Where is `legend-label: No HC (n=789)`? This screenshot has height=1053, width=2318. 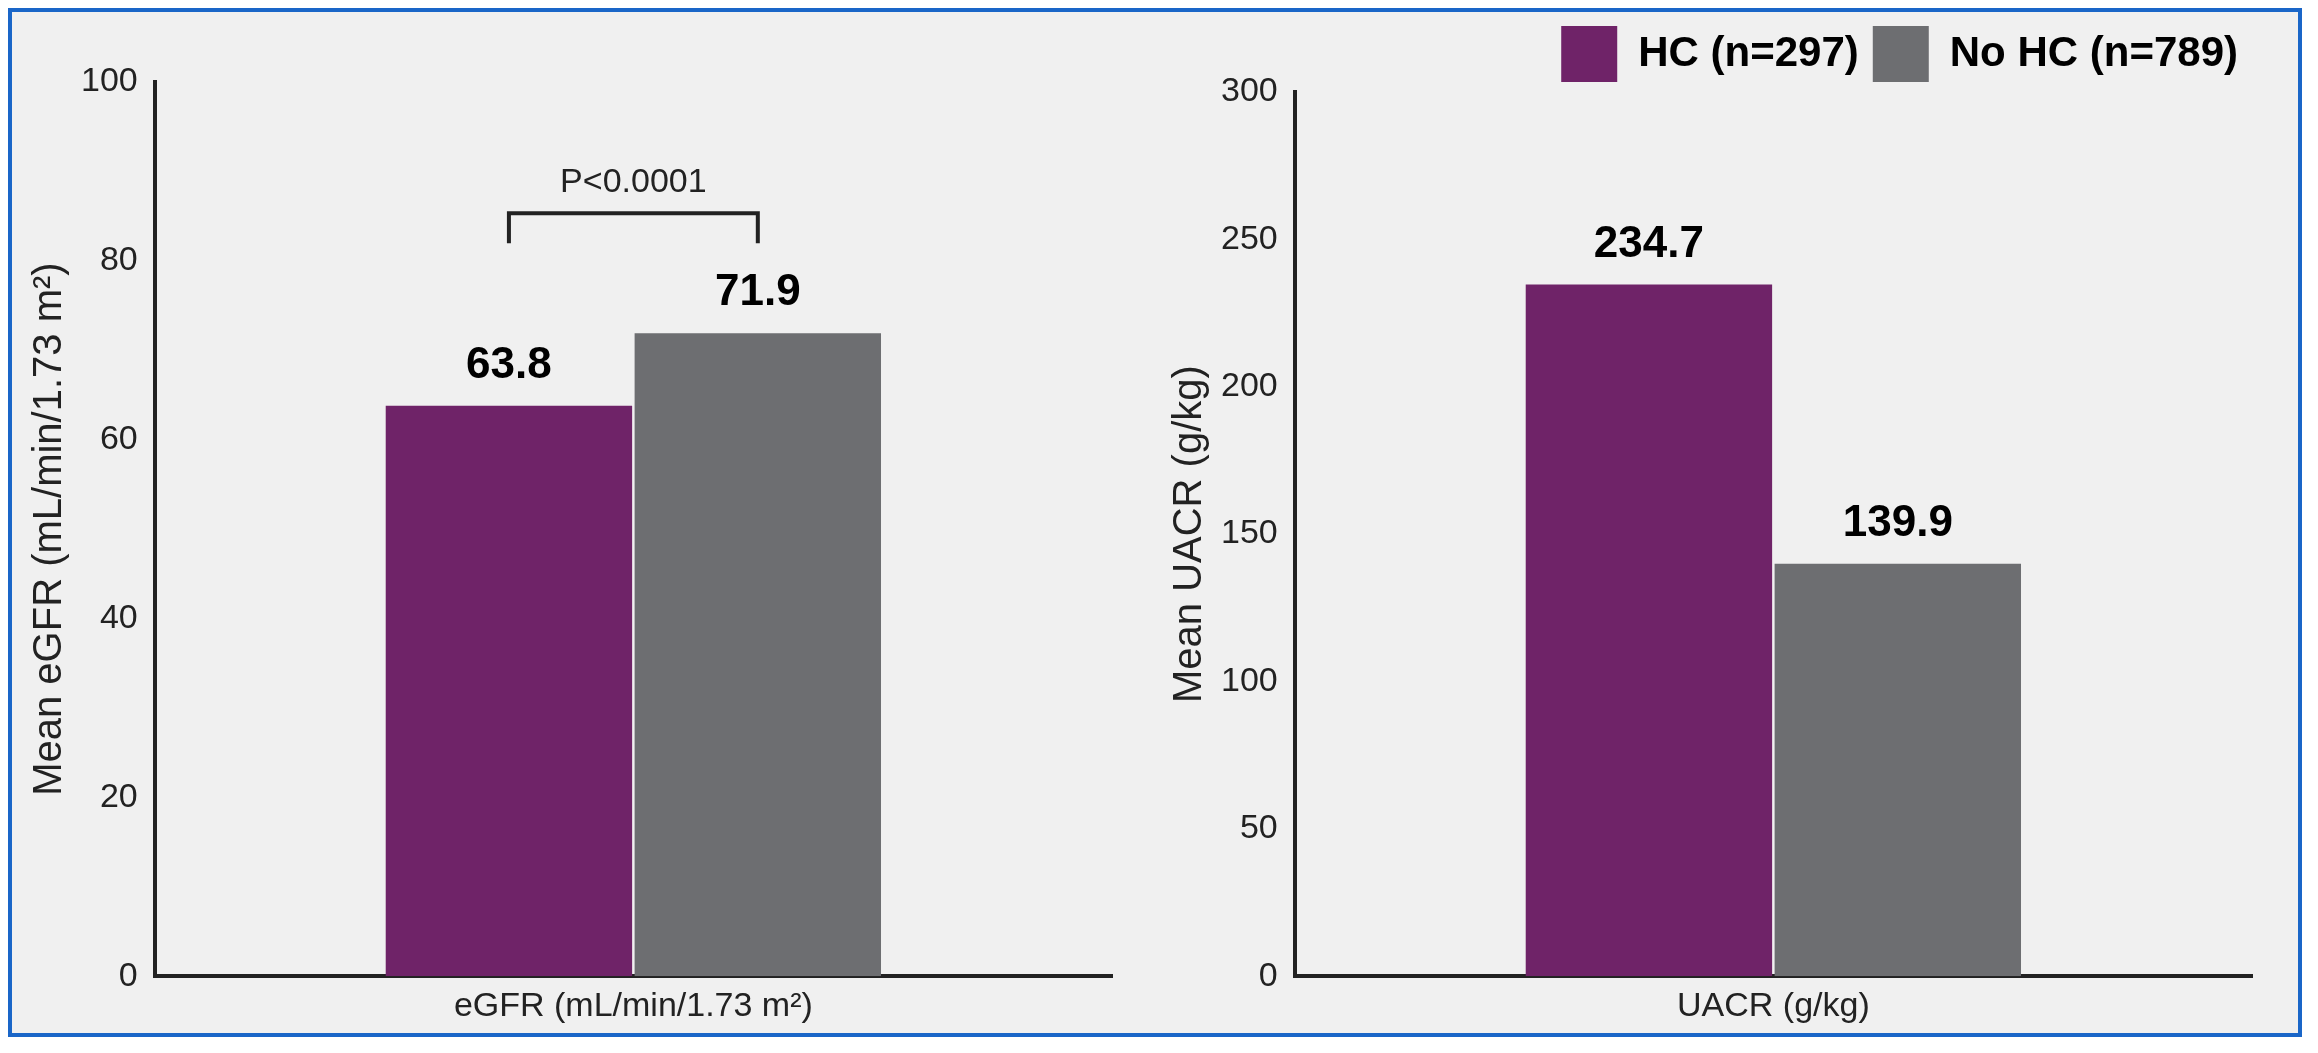
legend-label: No HC (n=789) is located at coordinates (2093, 51).